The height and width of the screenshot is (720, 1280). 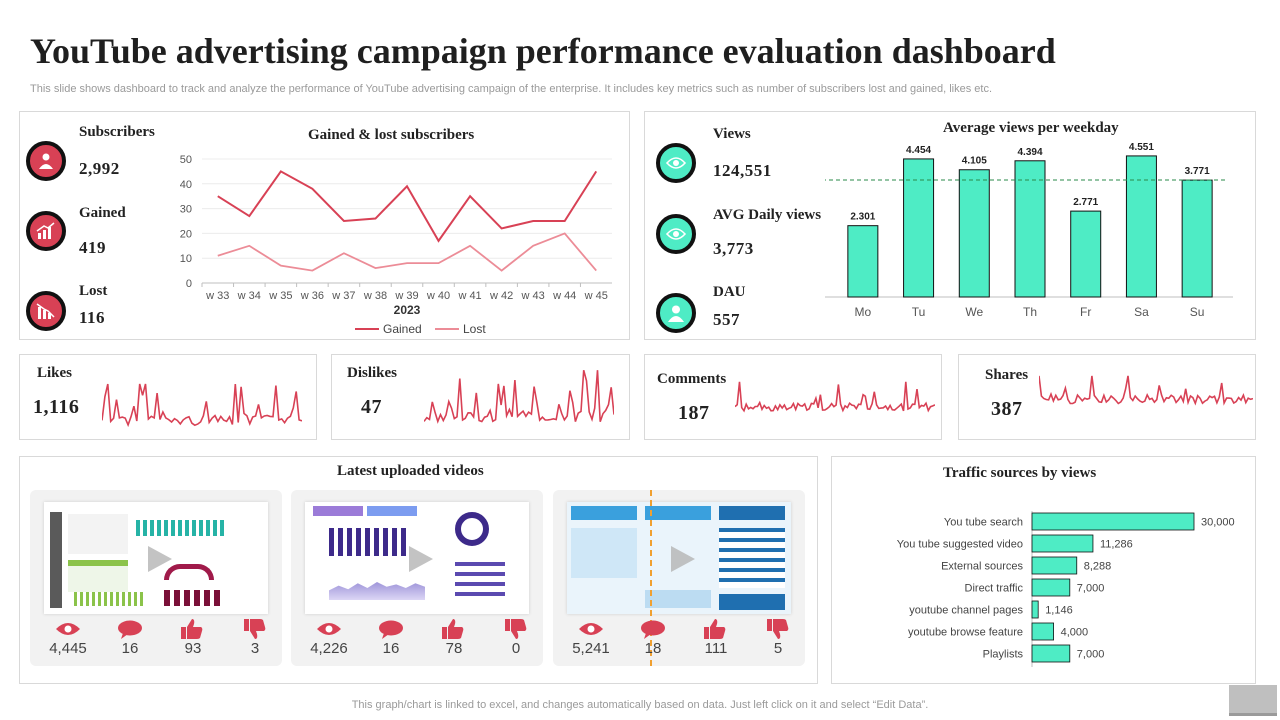 What do you see at coordinates (186, 234) in the screenshot?
I see `y-tick-label: 20` at bounding box center [186, 234].